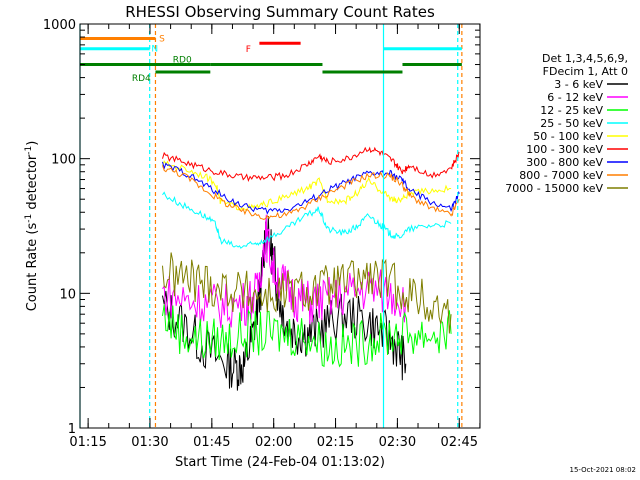  What do you see at coordinates (397, 442) in the screenshot?
I see `x-tick-label: 02:30` at bounding box center [397, 442].